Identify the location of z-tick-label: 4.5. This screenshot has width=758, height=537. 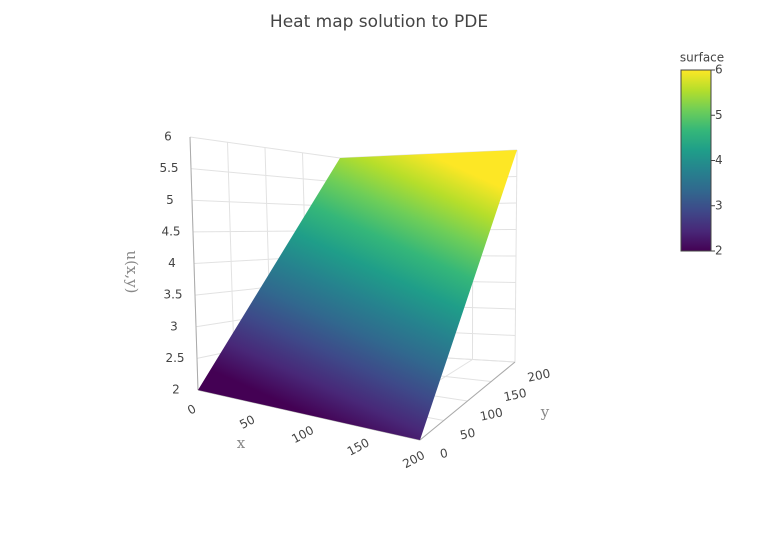
(170, 231).